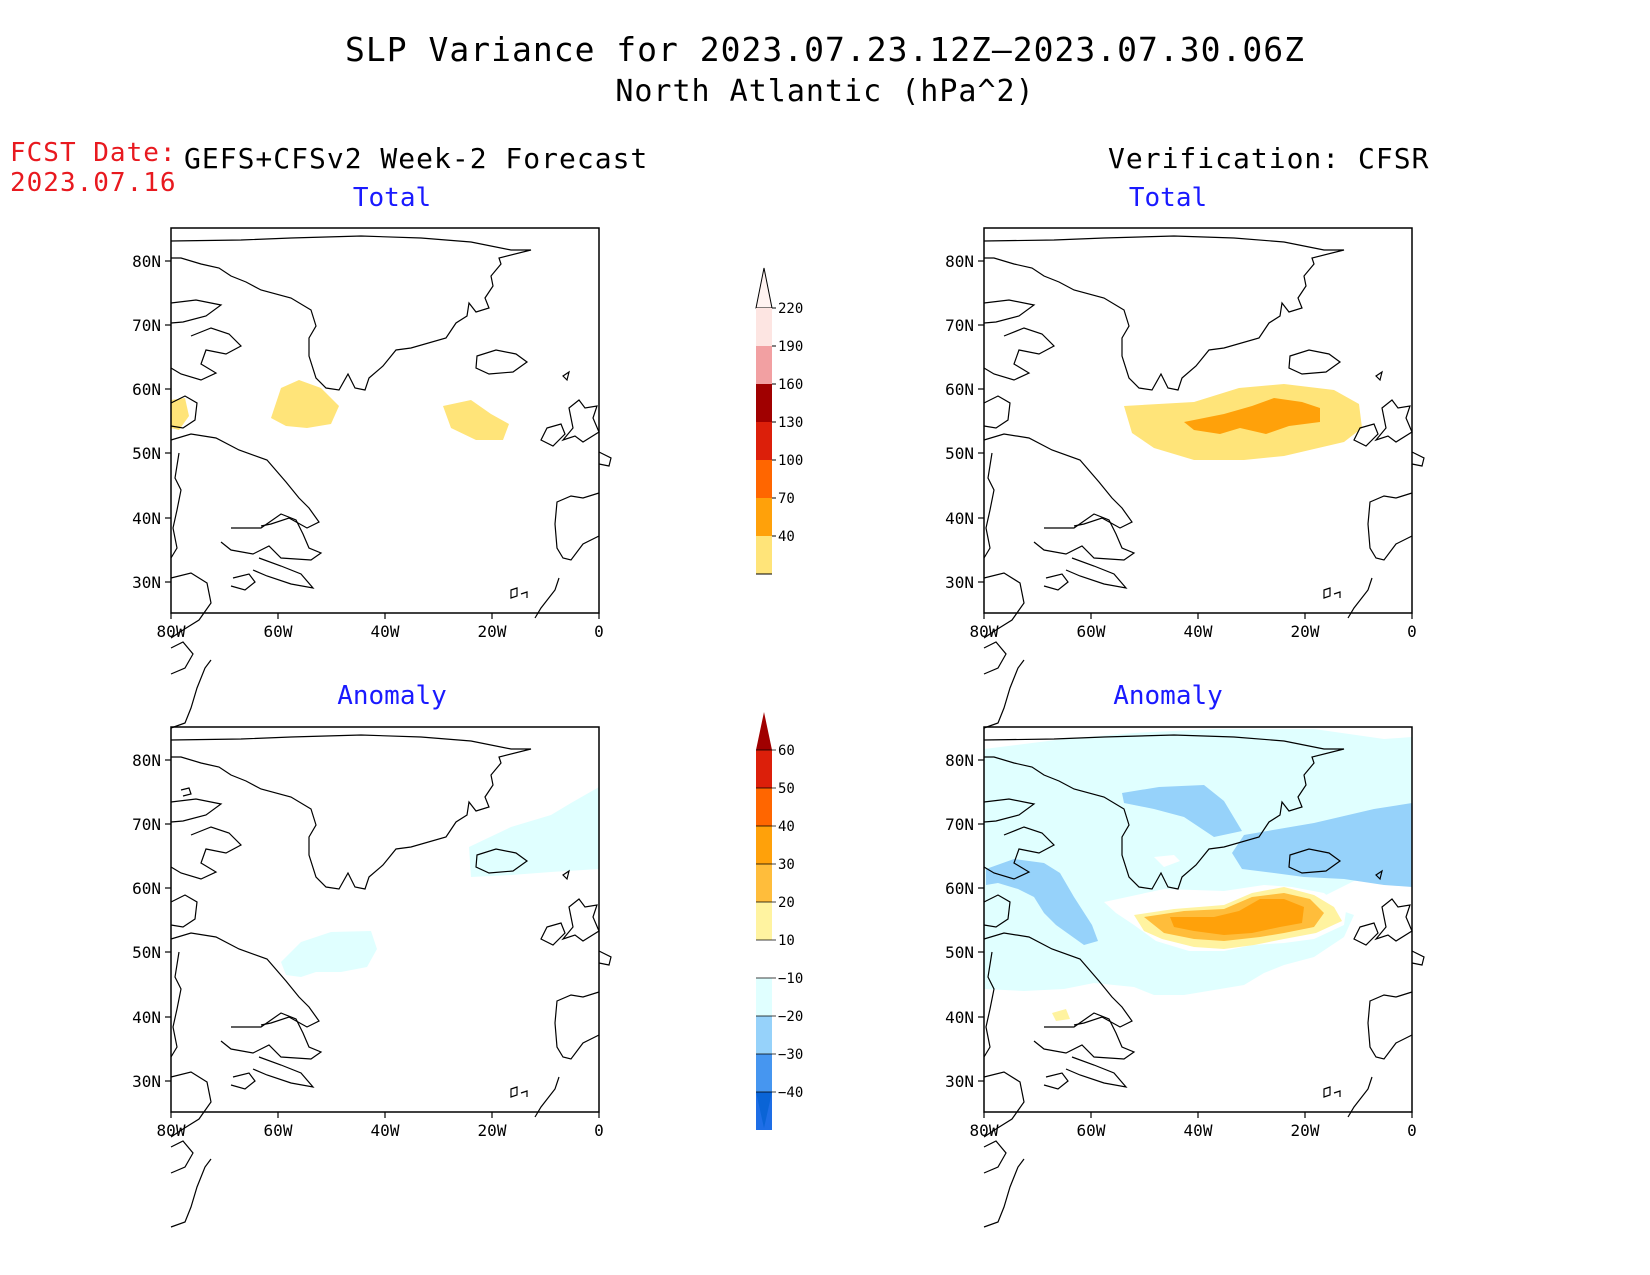 The width and height of the screenshot is (1650, 1275). I want to click on forecast-anomaly-shade-east, so click(534, 832).